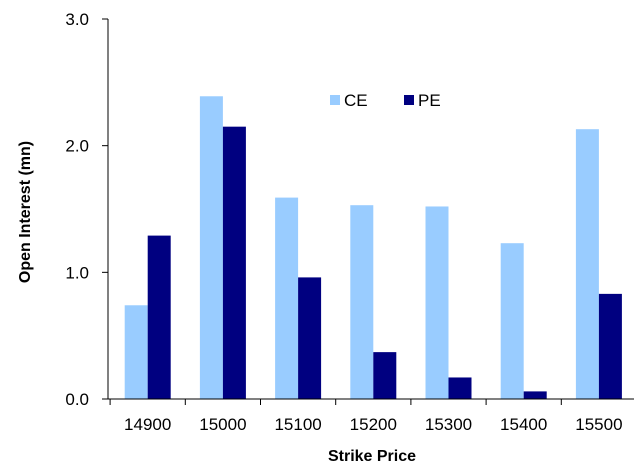 The image size is (634, 470). I want to click on x-tick-label: 15300, so click(448, 424).